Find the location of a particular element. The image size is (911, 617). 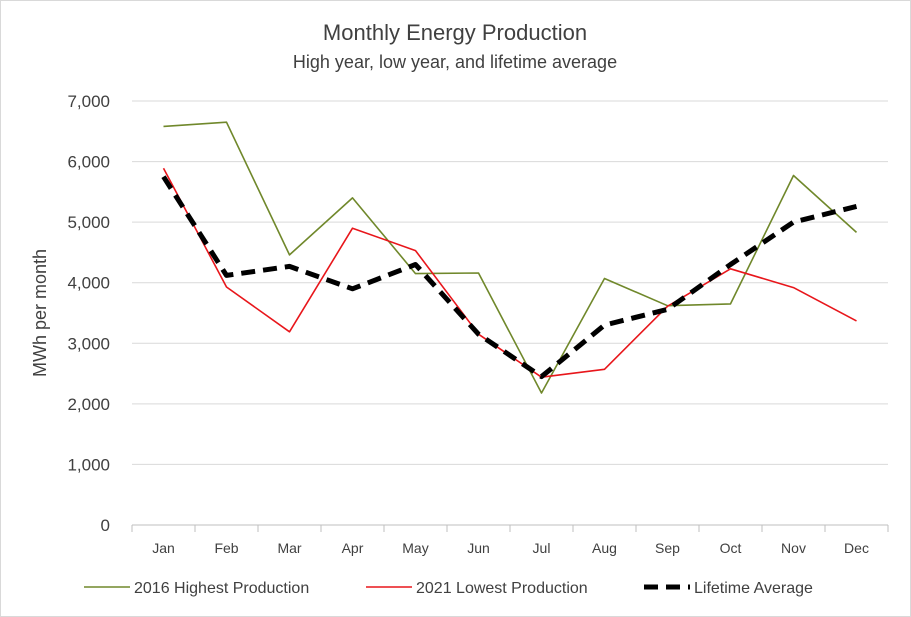

x-tick-label: Apr is located at coordinates (353, 548).